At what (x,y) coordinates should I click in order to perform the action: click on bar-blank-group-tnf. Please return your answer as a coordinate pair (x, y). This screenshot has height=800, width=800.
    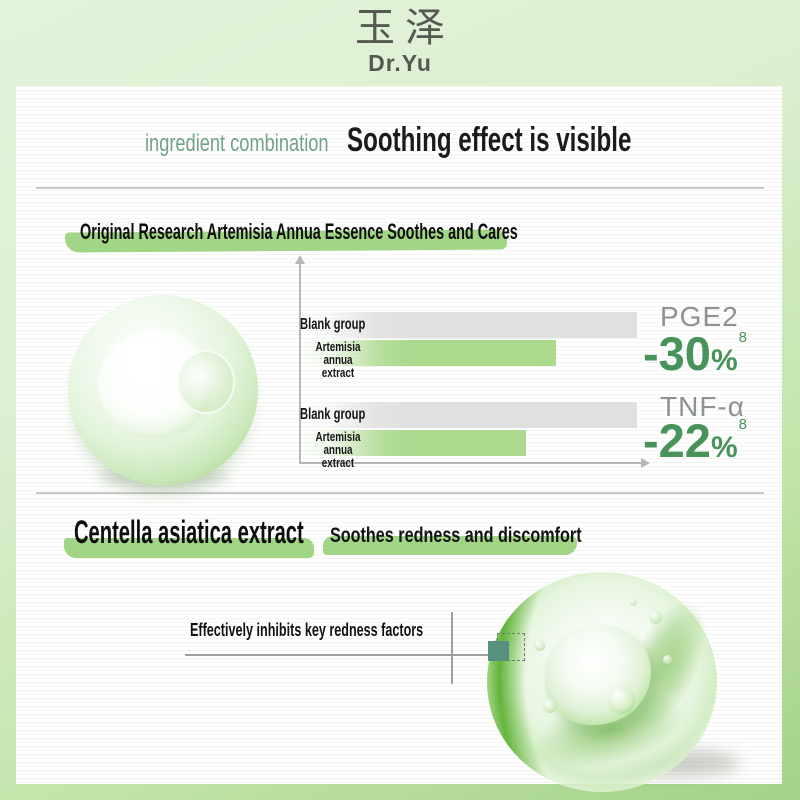
    Looking at the image, I should click on (469, 415).